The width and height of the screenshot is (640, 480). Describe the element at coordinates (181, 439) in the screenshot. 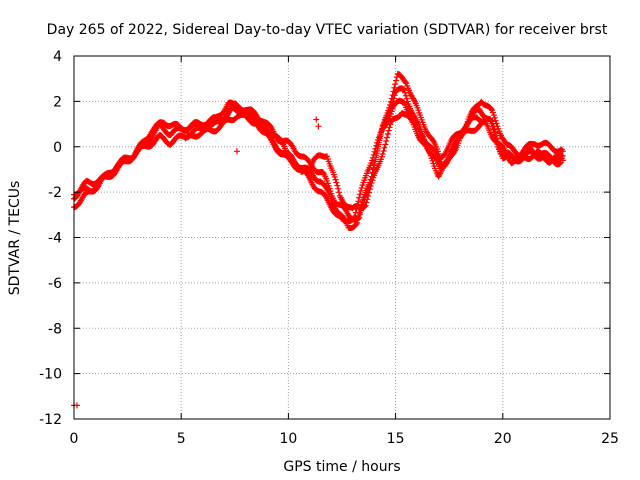

I see `x-tick-label: 5` at that location.